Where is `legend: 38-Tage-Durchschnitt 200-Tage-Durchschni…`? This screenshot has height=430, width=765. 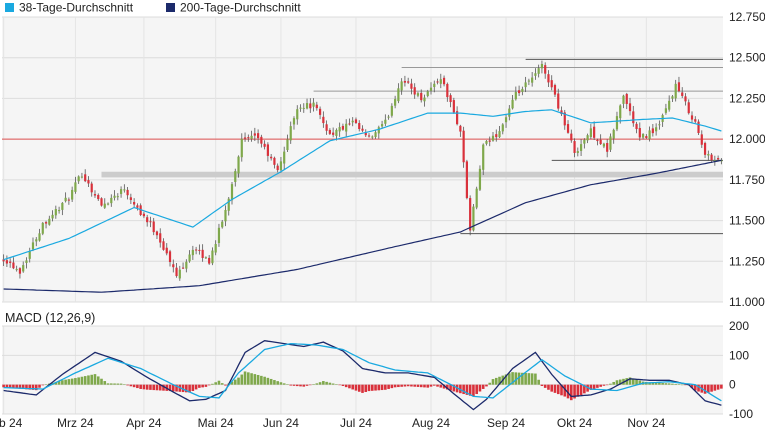 legend: 38-Tage-Durchschnitt 200-Tage-Durchschni… is located at coordinates (153, 8).